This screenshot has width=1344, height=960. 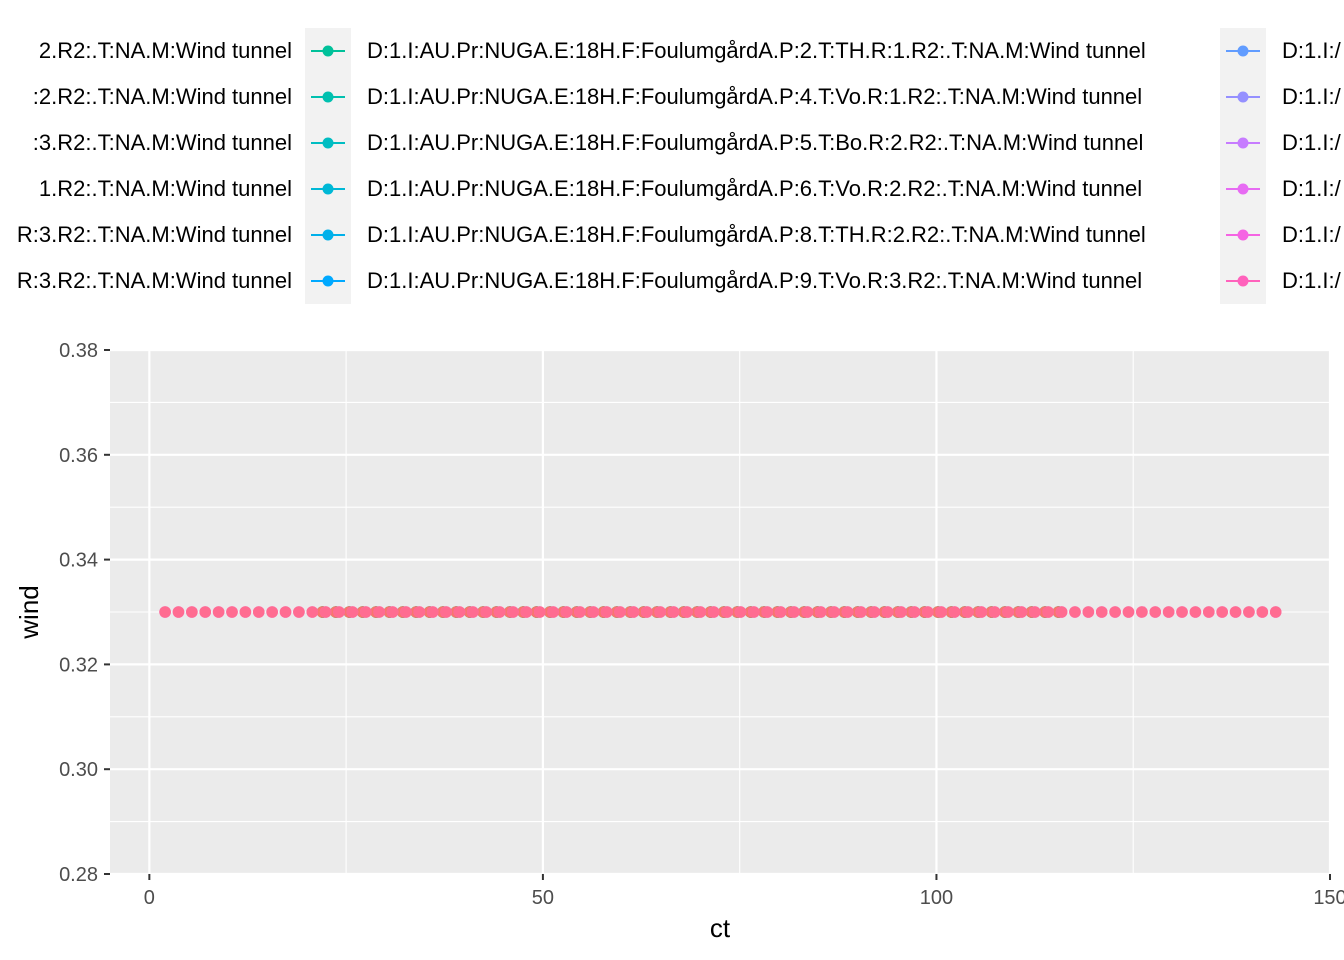 I want to click on legend-label: 1.R2:.T:NA.M:Wind tunnel, so click(x=165, y=188).